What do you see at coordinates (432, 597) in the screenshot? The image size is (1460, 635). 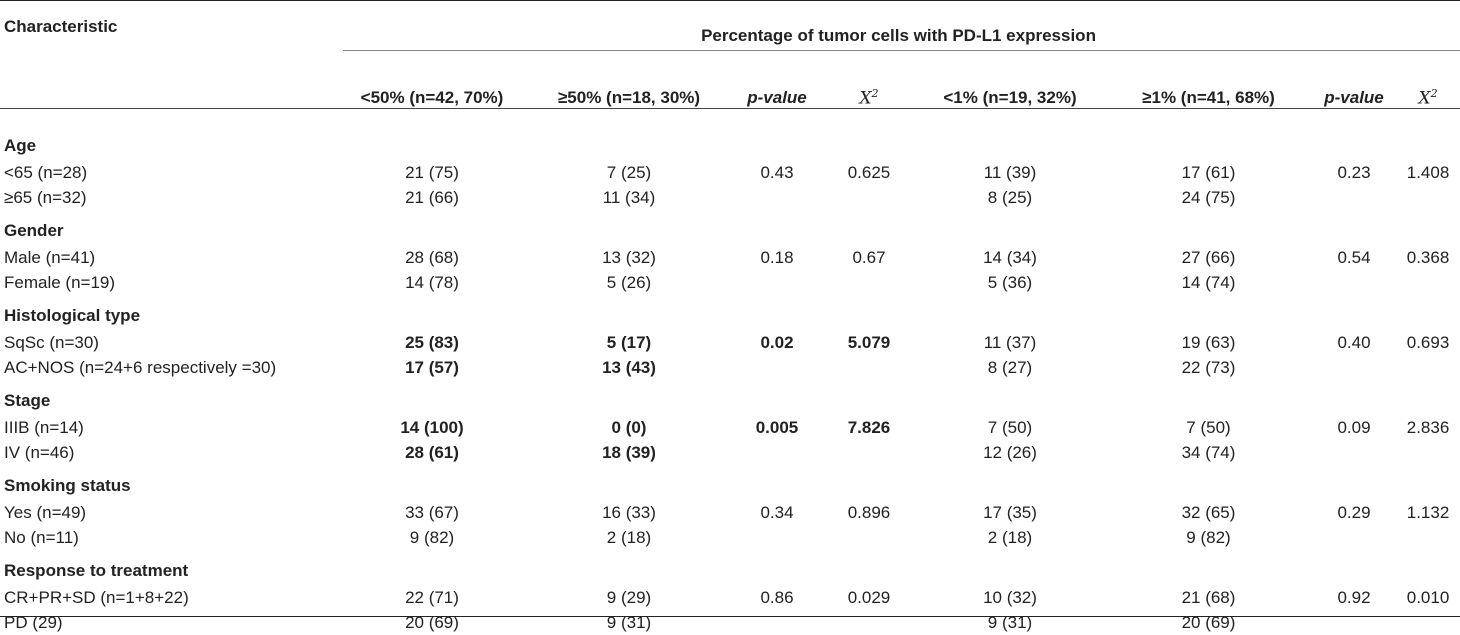 I see `table-cell: 22 (71)` at bounding box center [432, 597].